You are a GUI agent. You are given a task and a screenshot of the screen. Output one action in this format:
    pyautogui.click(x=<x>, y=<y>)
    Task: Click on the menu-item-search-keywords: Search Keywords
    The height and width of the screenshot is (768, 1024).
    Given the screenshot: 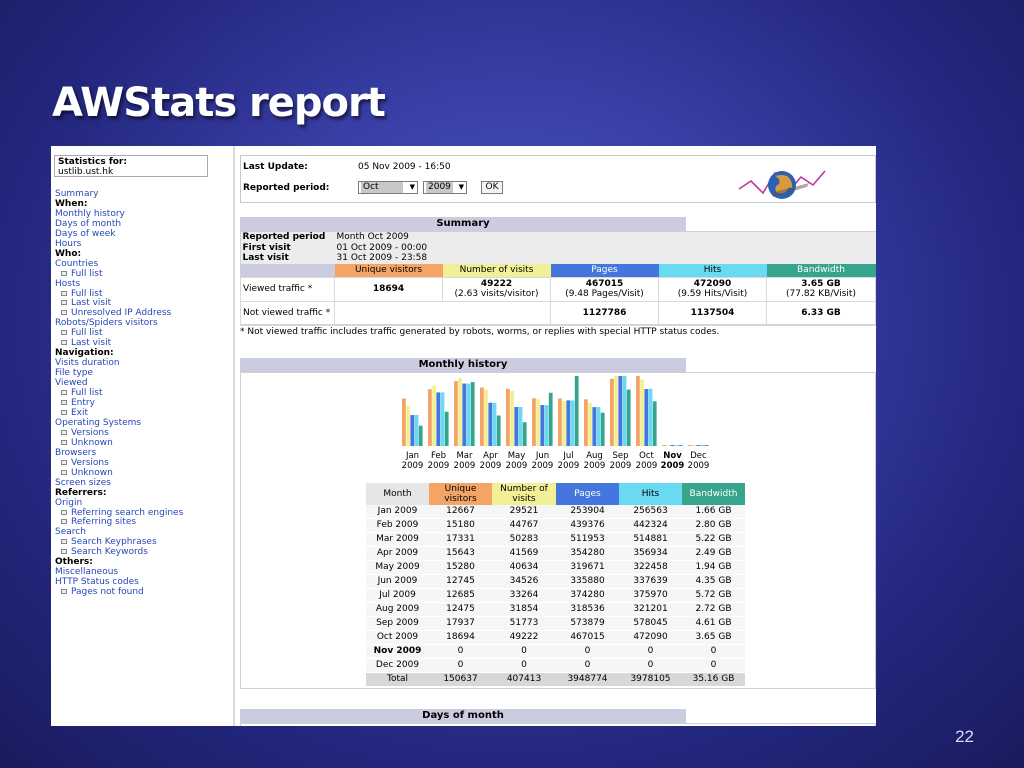 What is the action you would take?
    pyautogui.click(x=119, y=552)
    